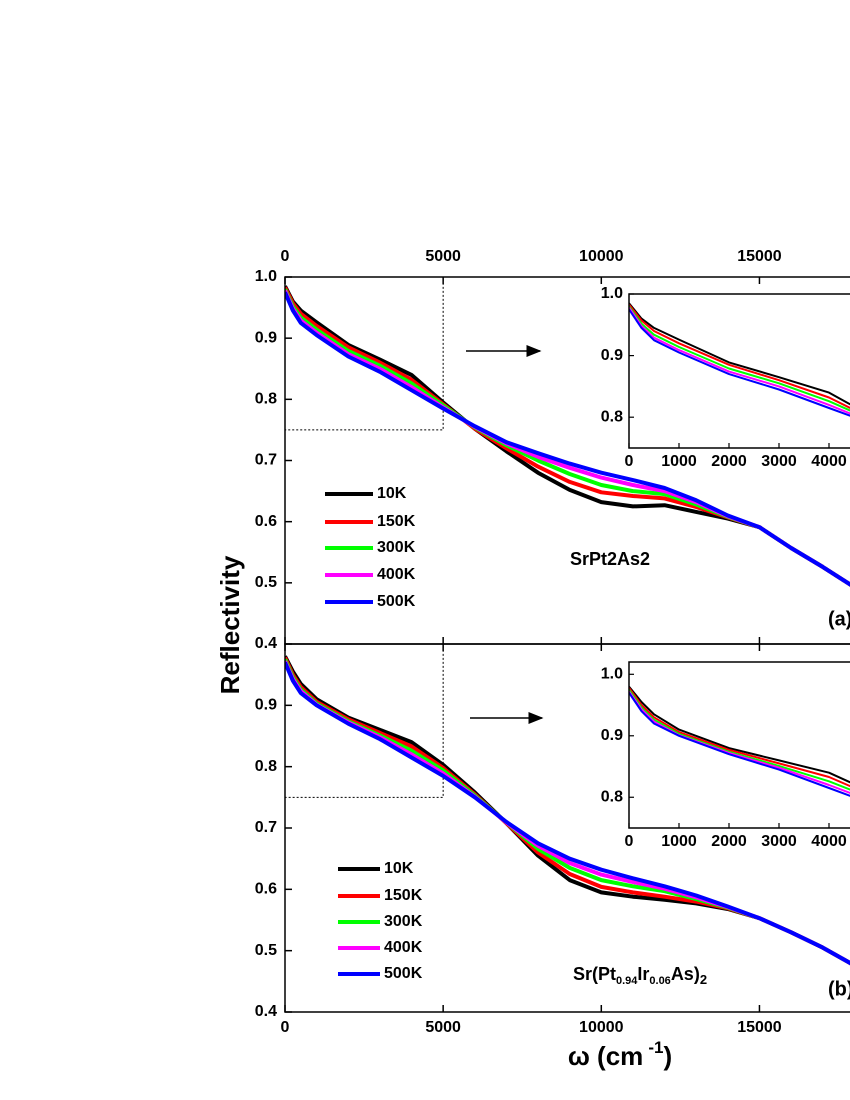 The height and width of the screenshot is (1100, 850). Describe the element at coordinates (659, 981) in the screenshot. I see `label-sub: 0.06` at that location.